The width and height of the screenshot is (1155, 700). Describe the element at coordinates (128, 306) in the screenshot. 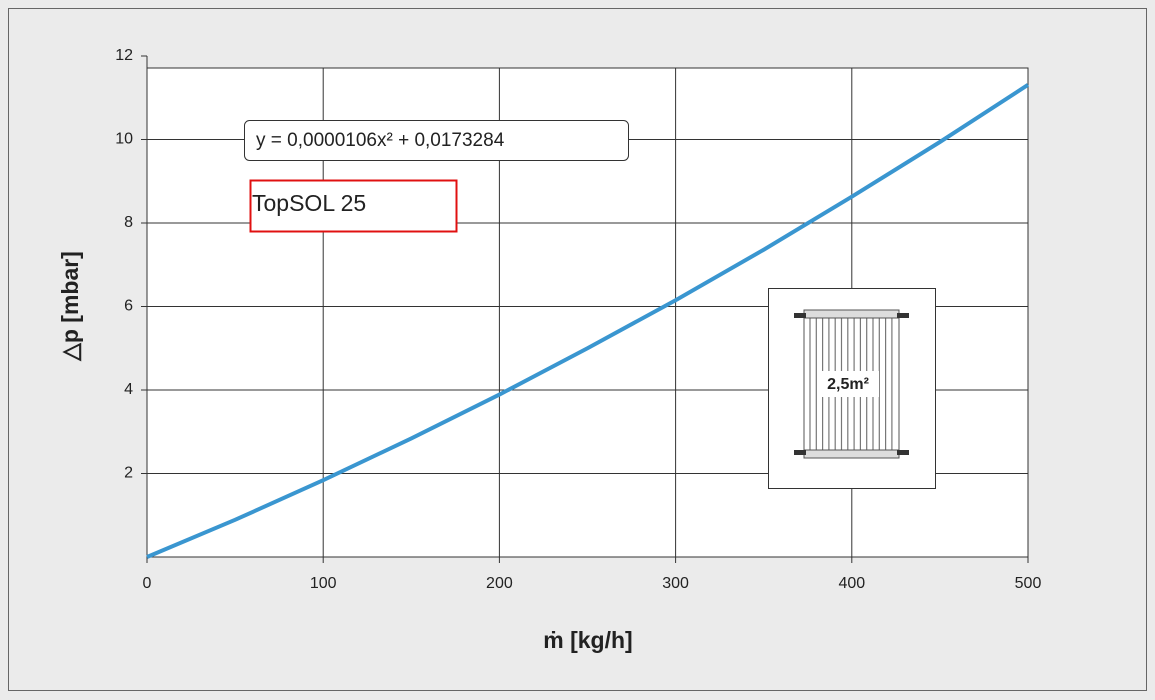

I see `y-tick-label: 6` at that location.